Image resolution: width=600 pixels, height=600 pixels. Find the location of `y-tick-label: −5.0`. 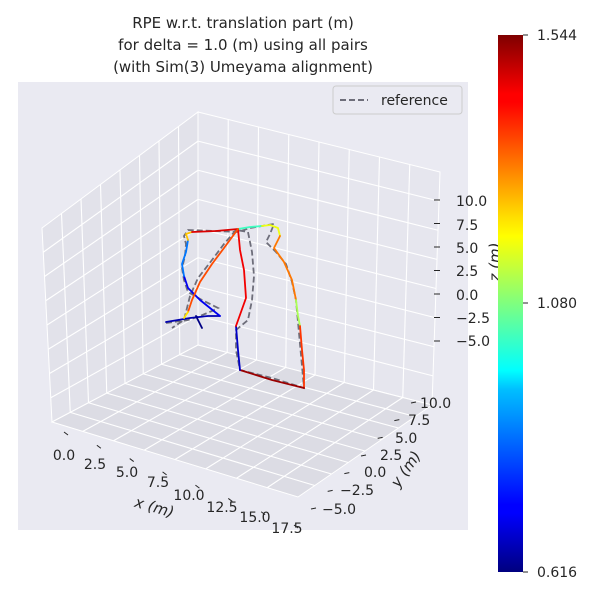

y-tick-label: −5.0 is located at coordinates (339, 510).